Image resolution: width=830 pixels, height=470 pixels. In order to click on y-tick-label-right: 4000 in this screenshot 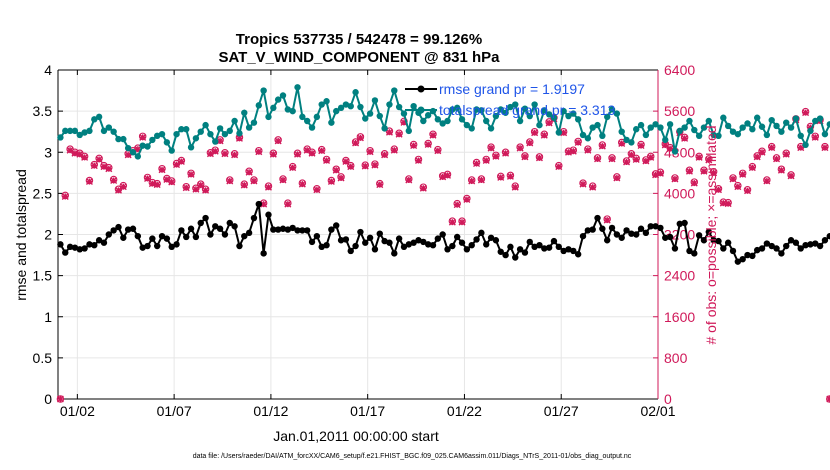, I will do `click(679, 193)`.